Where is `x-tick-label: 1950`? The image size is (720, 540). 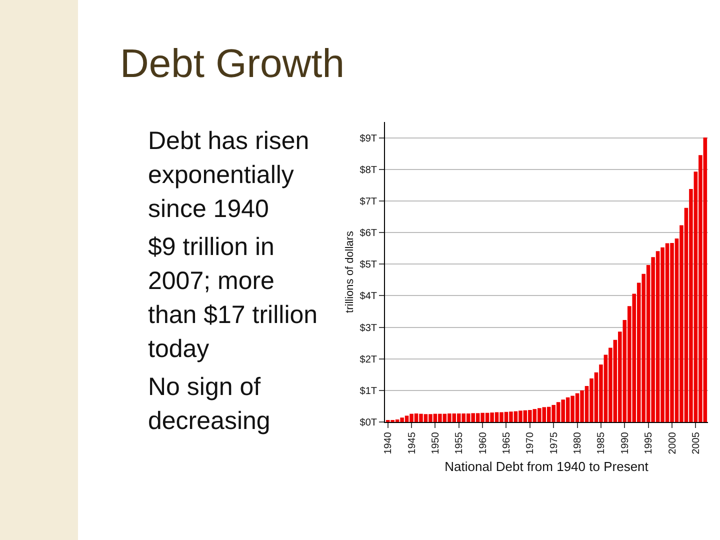 x-tick-label: 1950 is located at coordinates (436, 443).